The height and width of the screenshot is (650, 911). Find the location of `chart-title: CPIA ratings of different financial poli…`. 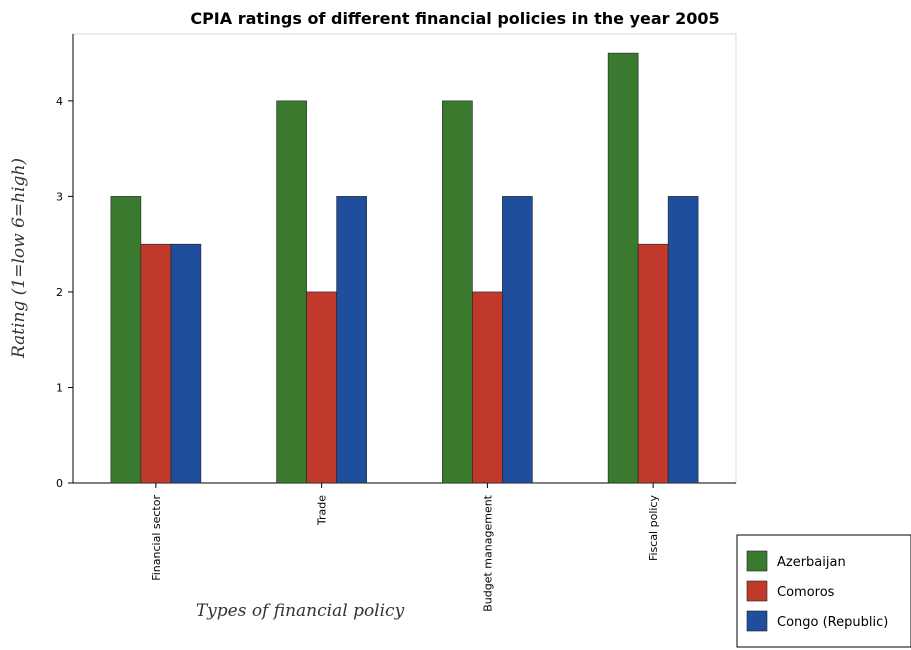

chart-title: CPIA ratings of different financial poli… is located at coordinates (454, 18).